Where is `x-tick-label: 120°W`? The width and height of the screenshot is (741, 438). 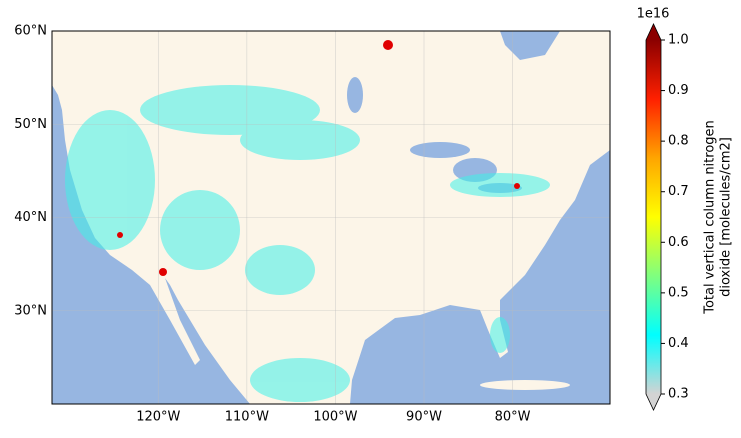 x-tick-label: 120°W is located at coordinates (158, 417).